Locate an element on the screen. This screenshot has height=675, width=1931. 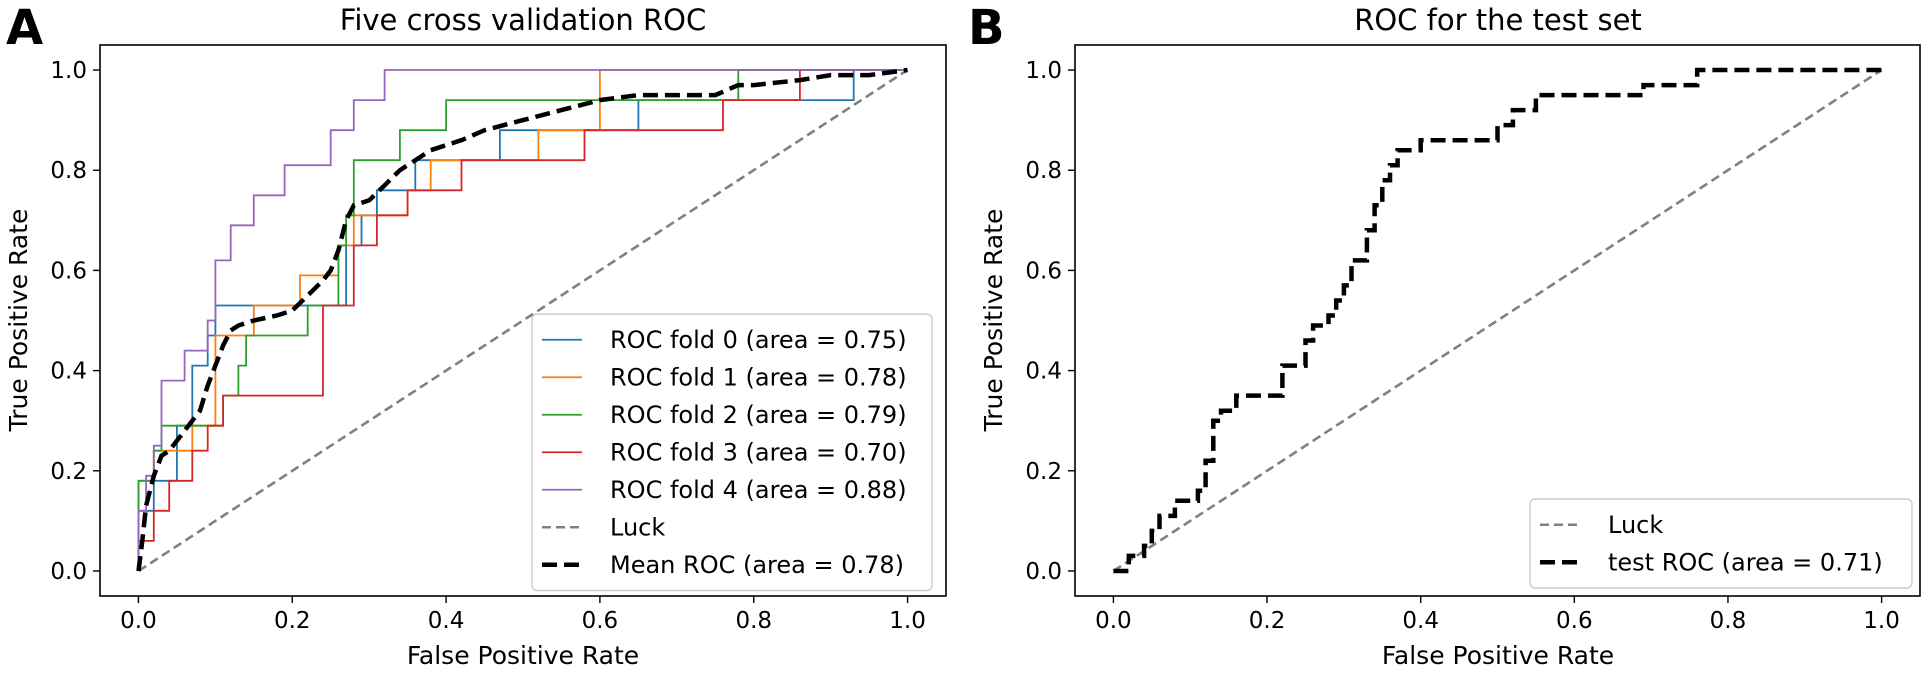
legend-b: Luck test ROC (area = 0.71) is located at coordinates (1721, 543).